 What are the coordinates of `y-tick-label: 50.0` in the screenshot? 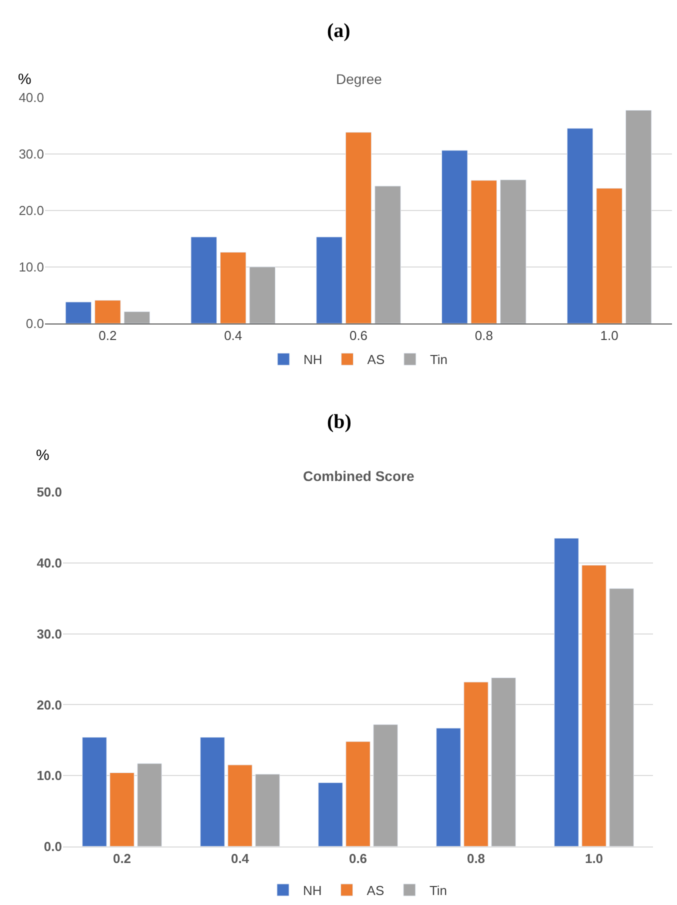 It's located at (49, 492).